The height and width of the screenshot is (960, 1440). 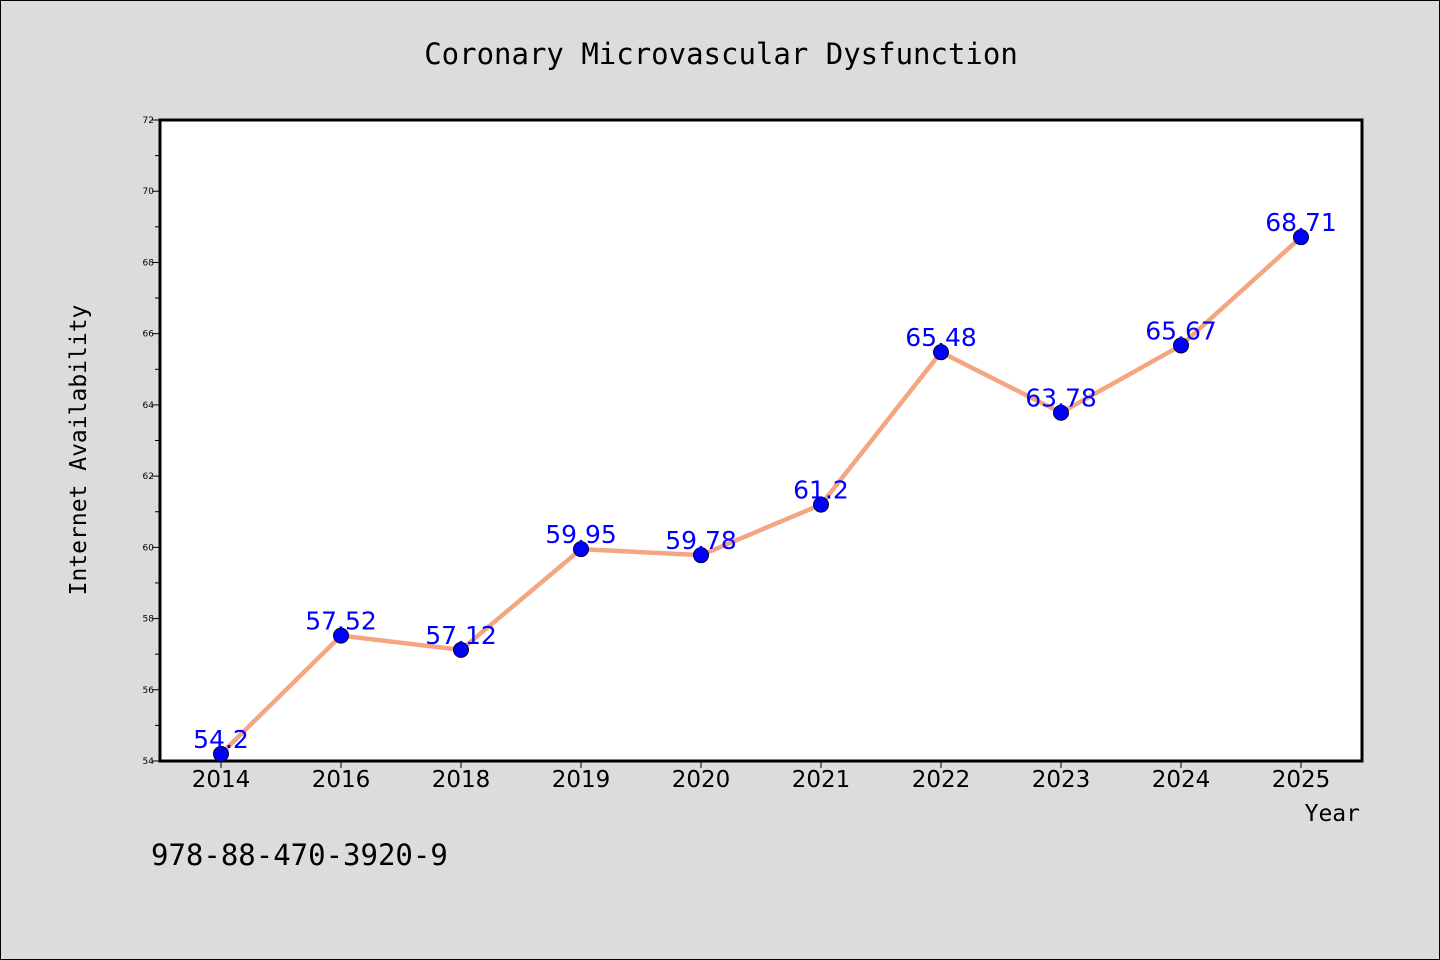 I want to click on x-axis: 2014 2016 2018 2019 2020 2021 2022 2023 2024 2025, so click(x=761, y=777).